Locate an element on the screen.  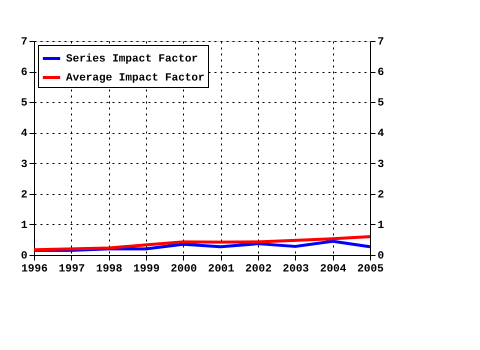
x-tick-label: 1998 is located at coordinates (109, 270).